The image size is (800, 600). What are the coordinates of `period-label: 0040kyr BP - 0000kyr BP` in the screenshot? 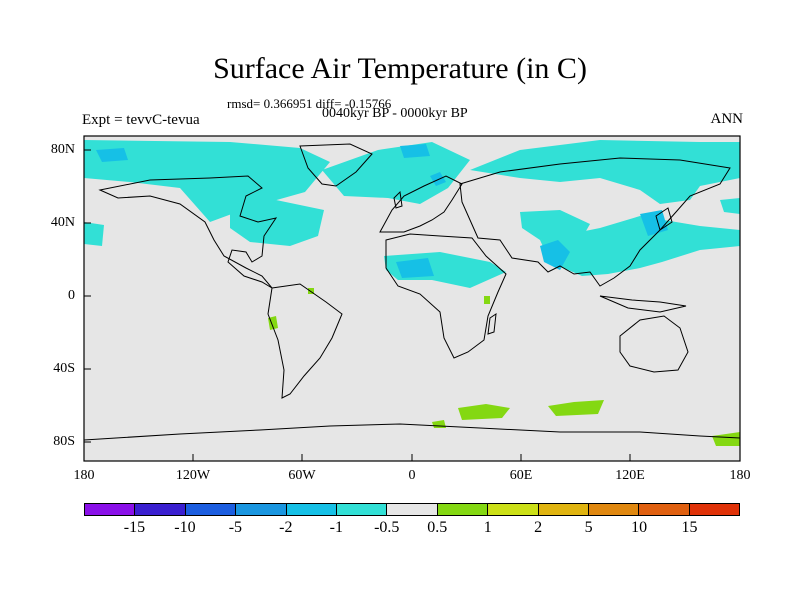 It's located at (395, 113).